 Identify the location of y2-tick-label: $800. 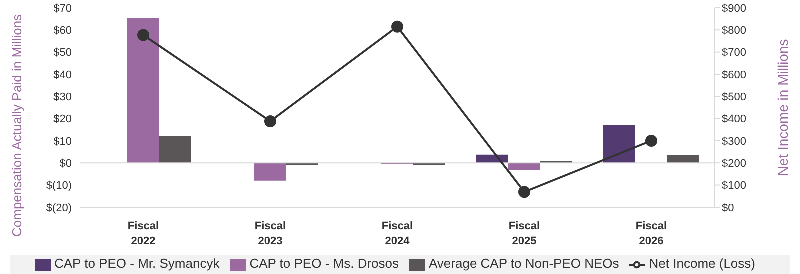
(734, 31).